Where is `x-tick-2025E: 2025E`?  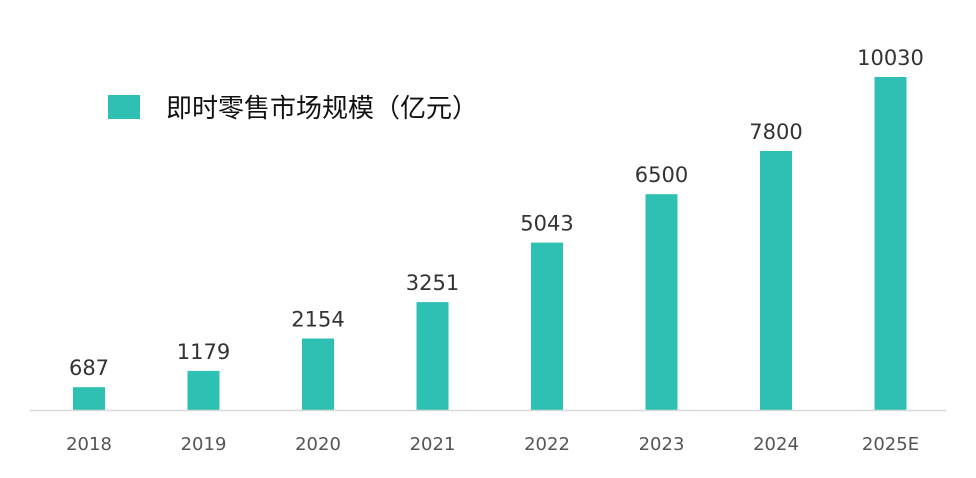 x-tick-2025E: 2025E is located at coordinates (890, 444).